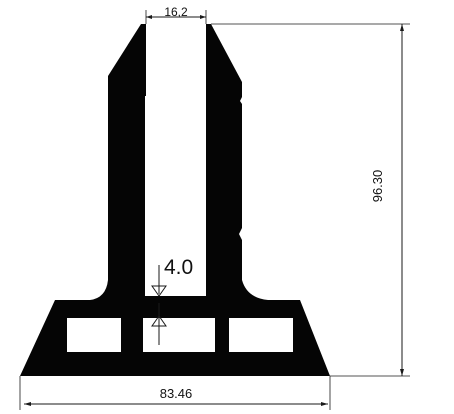 The image size is (454, 414). Describe the element at coordinates (178, 267) in the screenshot. I see `wall-label: 4.0` at that location.